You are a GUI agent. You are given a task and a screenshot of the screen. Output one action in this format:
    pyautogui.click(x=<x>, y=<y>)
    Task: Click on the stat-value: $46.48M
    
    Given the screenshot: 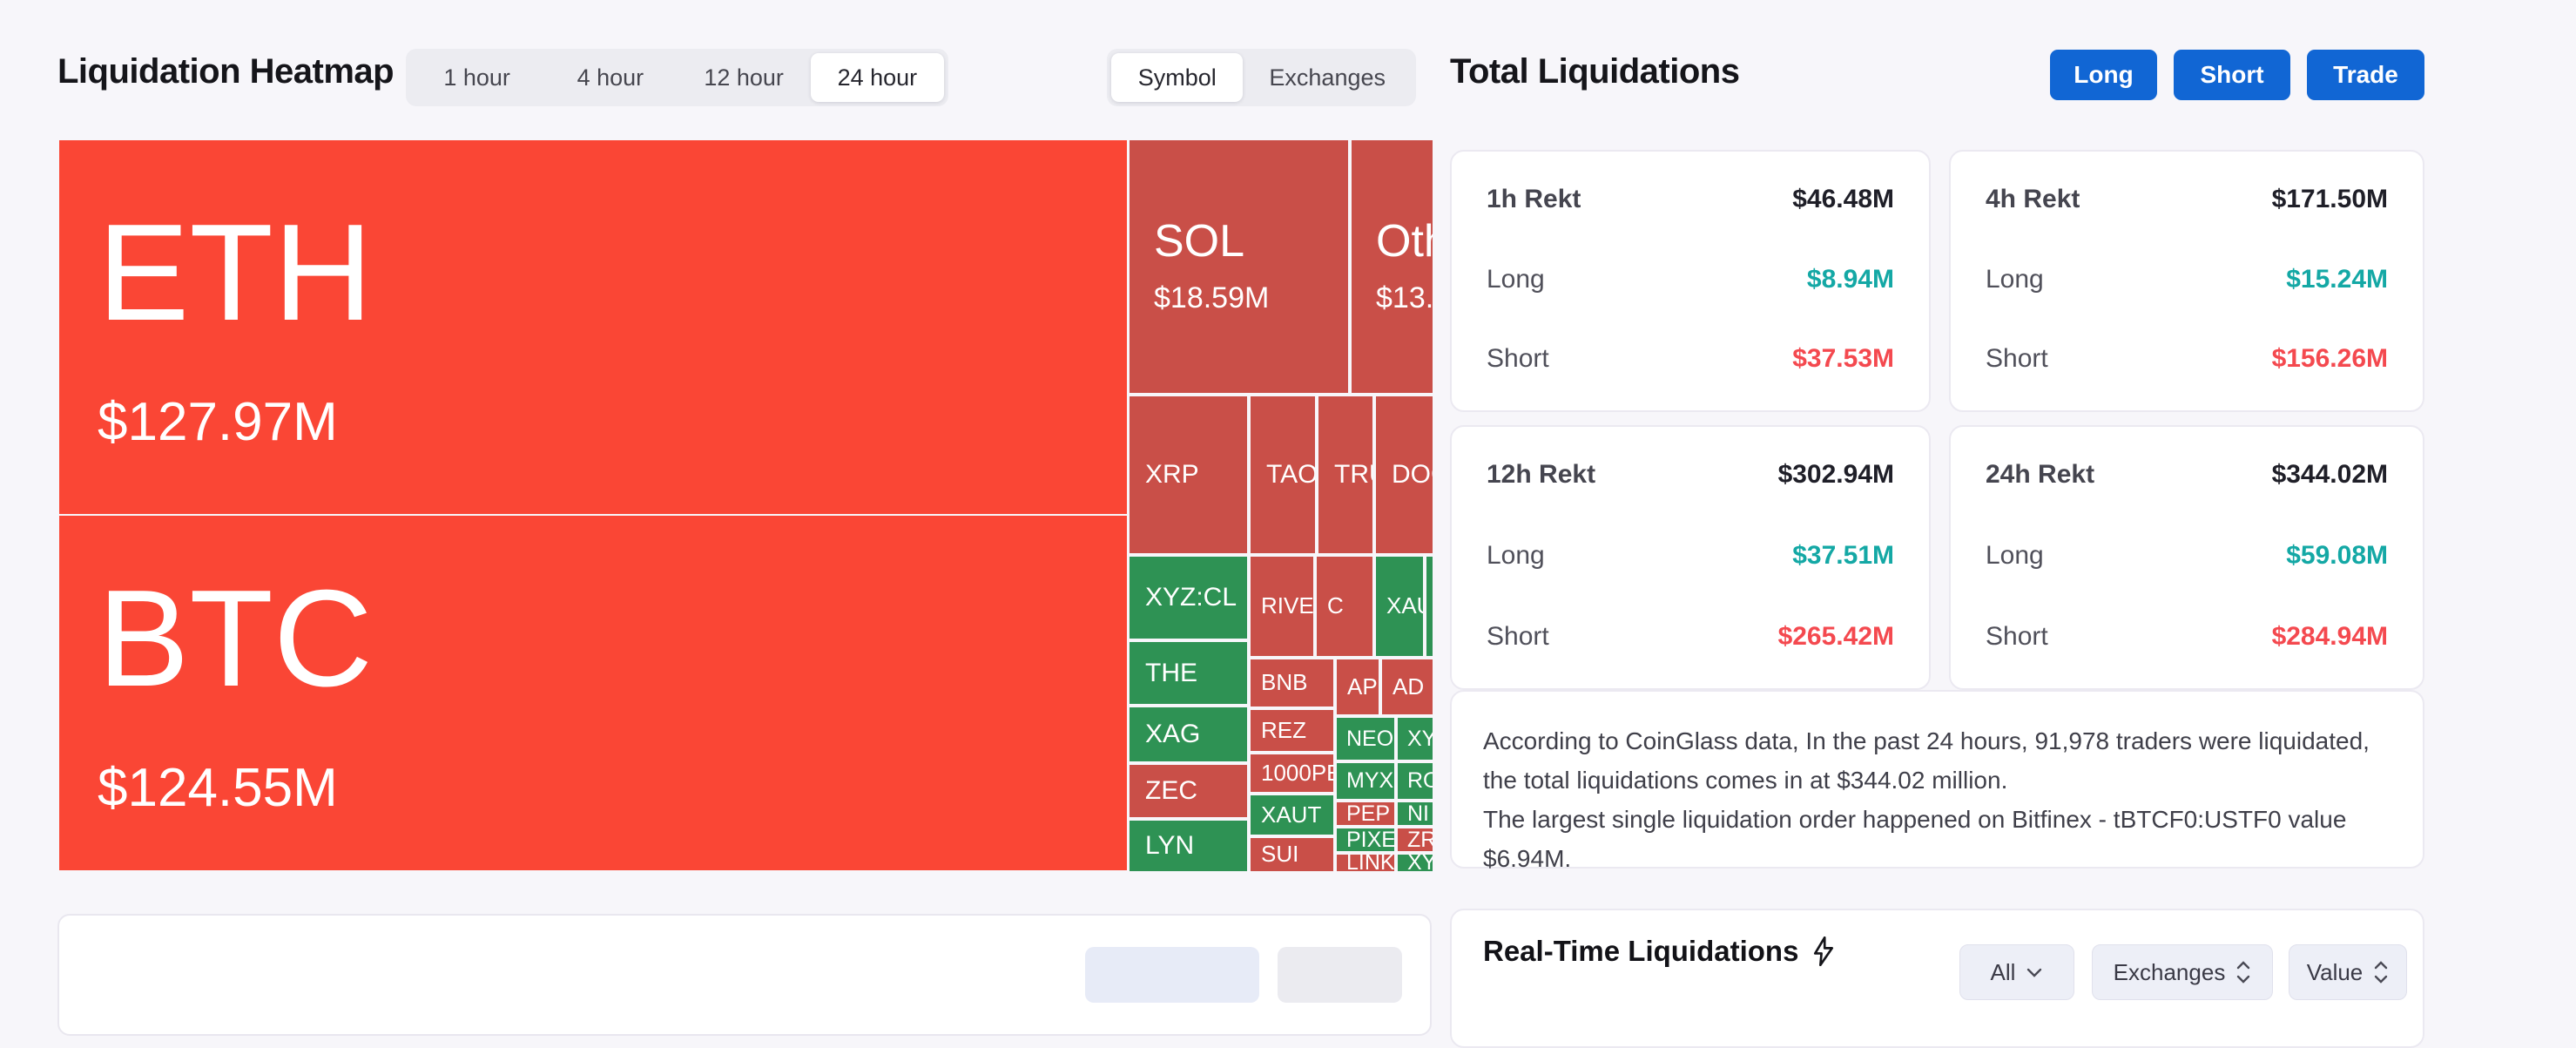 What is the action you would take?
    pyautogui.click(x=1843, y=199)
    